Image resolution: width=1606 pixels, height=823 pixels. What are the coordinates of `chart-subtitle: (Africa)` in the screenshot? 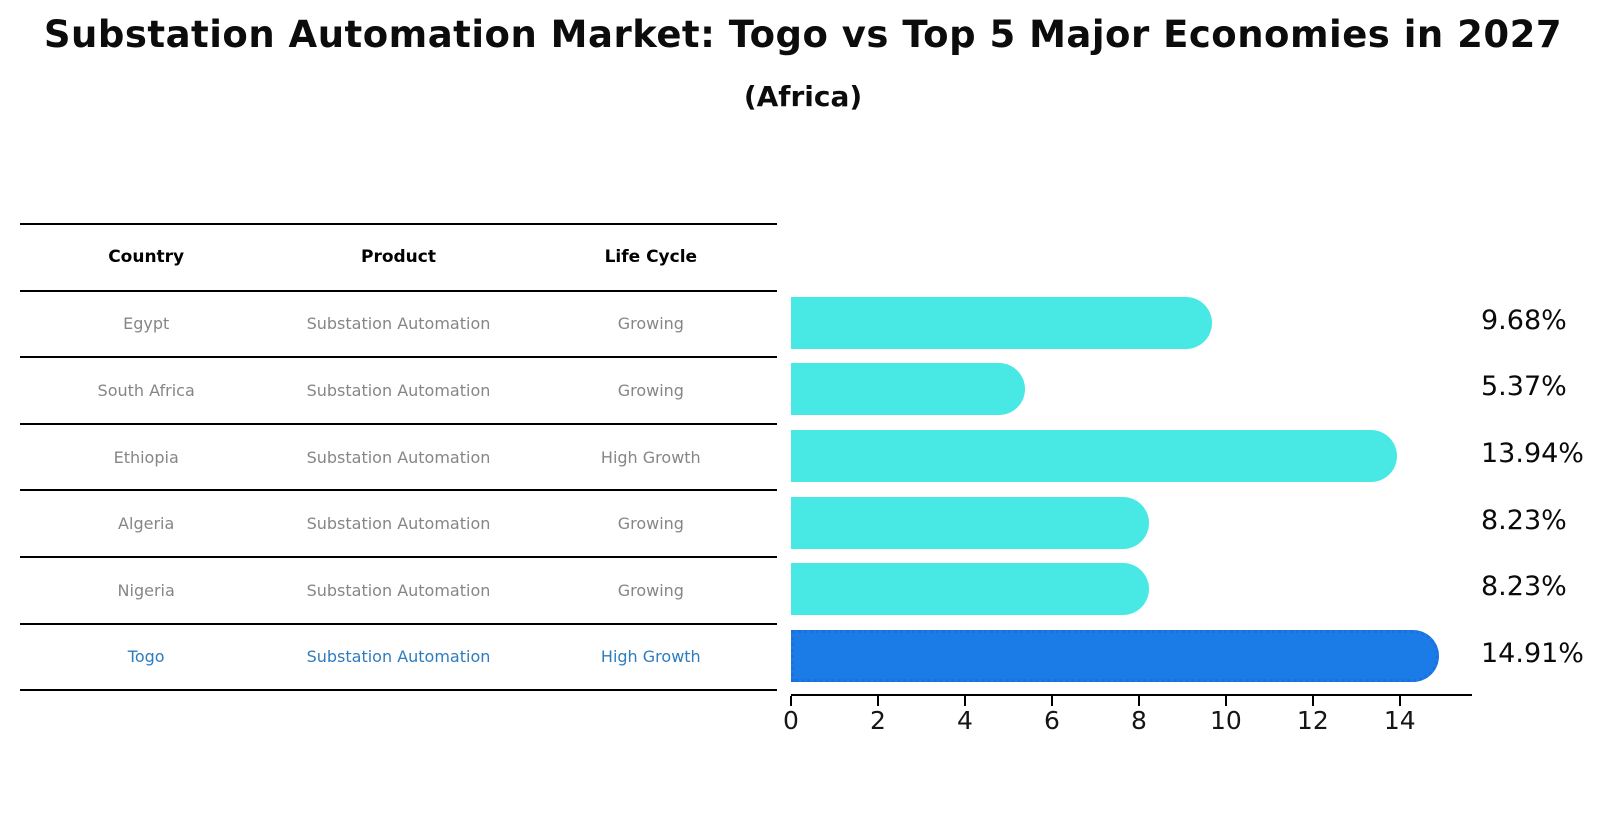 It's located at (803, 96).